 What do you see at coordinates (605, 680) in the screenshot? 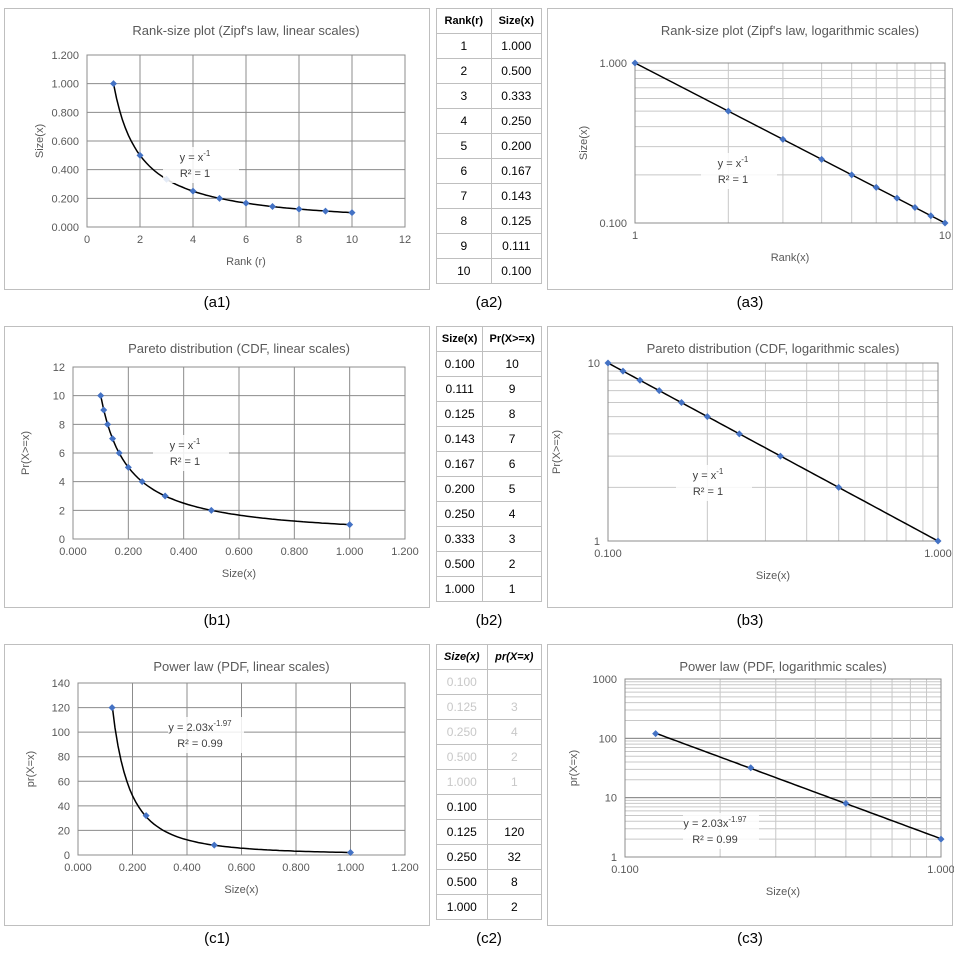
I see `y-tick-label: 1000` at bounding box center [605, 680].